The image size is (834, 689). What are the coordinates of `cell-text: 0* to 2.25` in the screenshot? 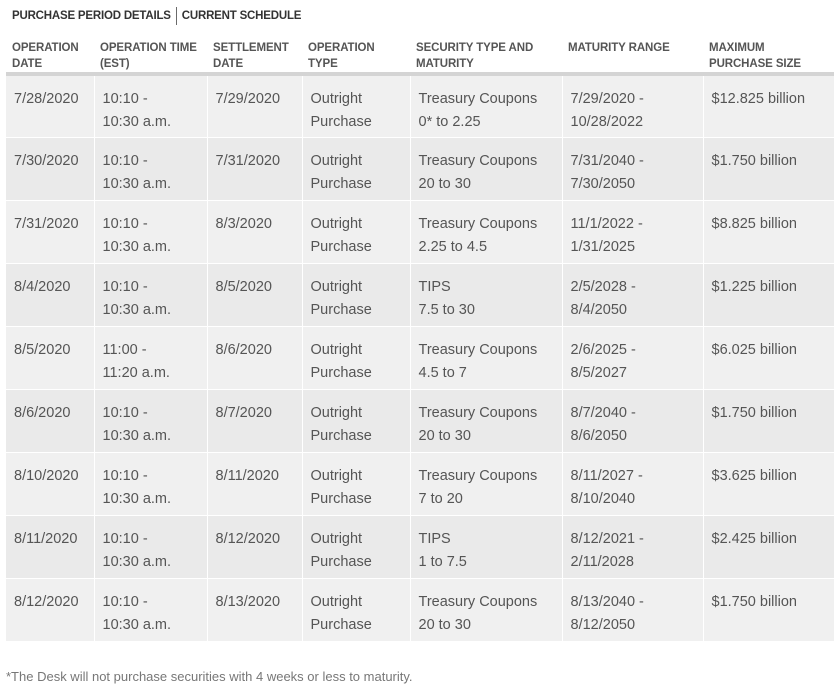 It's located at (449, 122).